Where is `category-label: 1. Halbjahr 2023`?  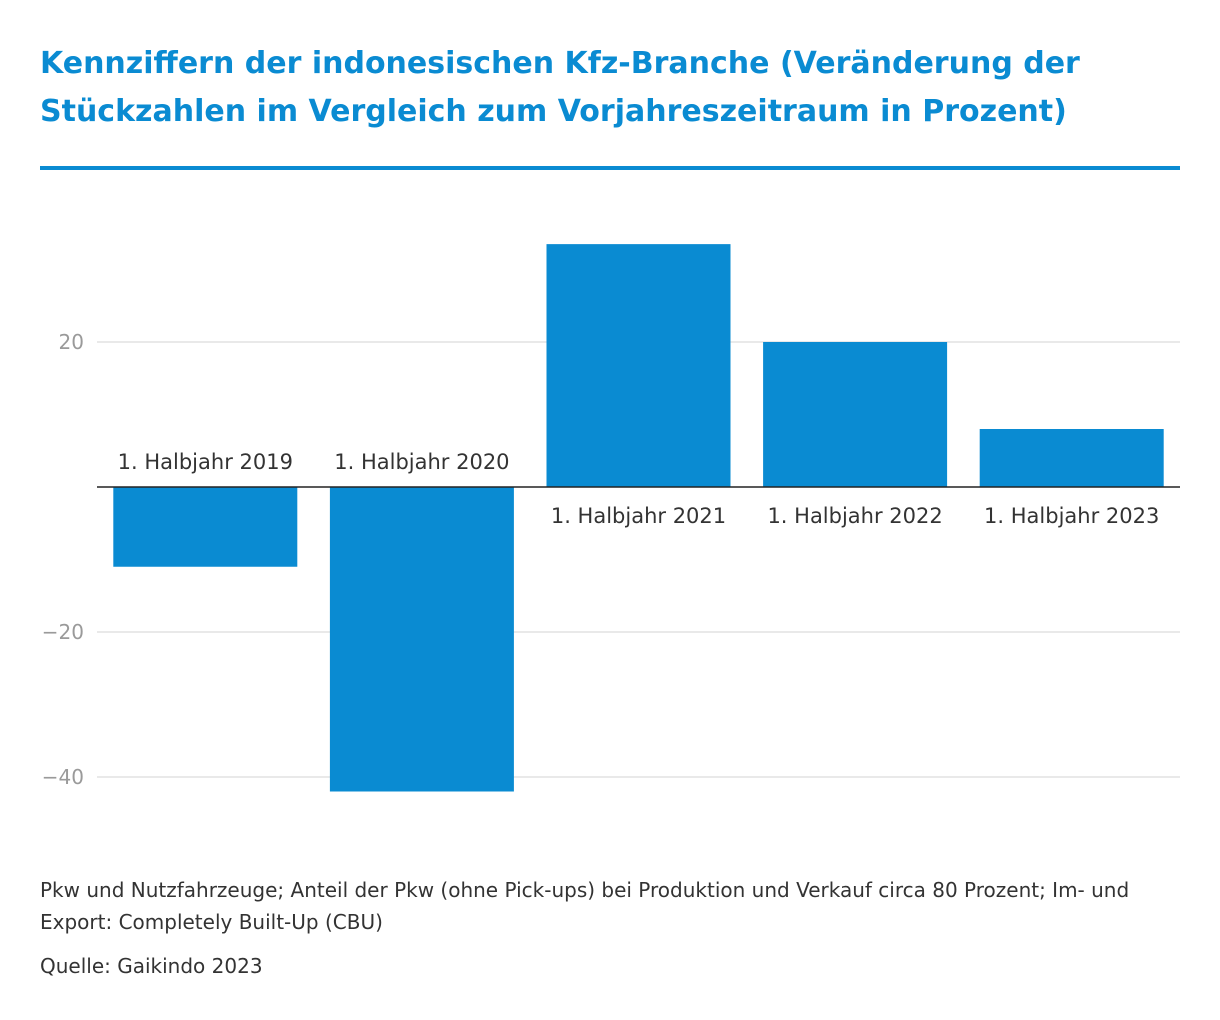 category-label: 1. Halbjahr 2023 is located at coordinates (1071, 516).